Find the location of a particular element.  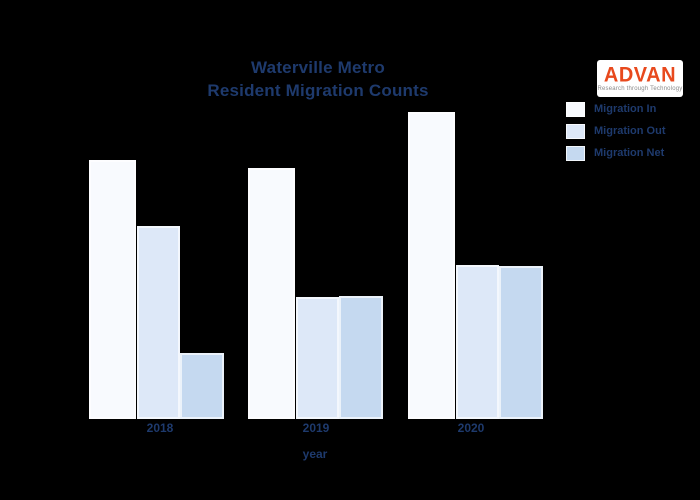

bar-migration-in-2018 is located at coordinates (112, 289).